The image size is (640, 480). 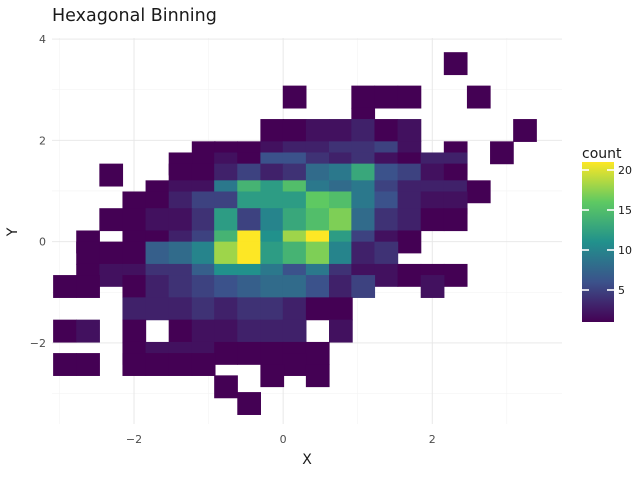 What do you see at coordinates (621, 290) in the screenshot?
I see `legend-tick-label: 5` at bounding box center [621, 290].